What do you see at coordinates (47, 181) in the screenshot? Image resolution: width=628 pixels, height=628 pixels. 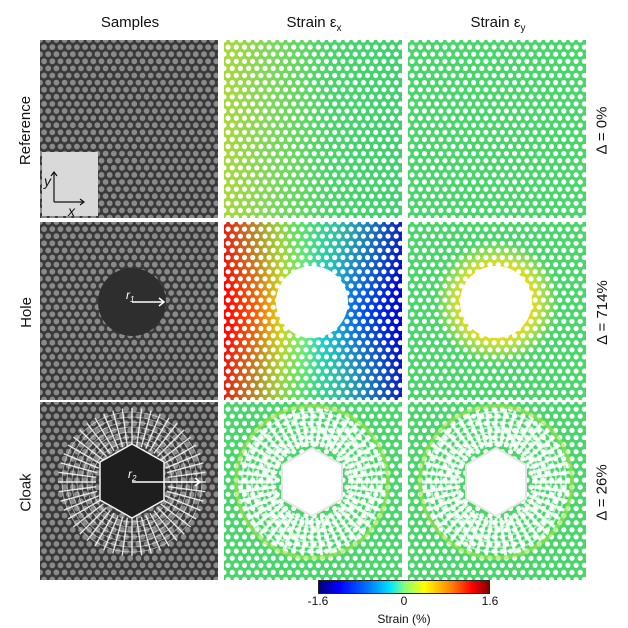 I see `axis-y-label: y` at bounding box center [47, 181].